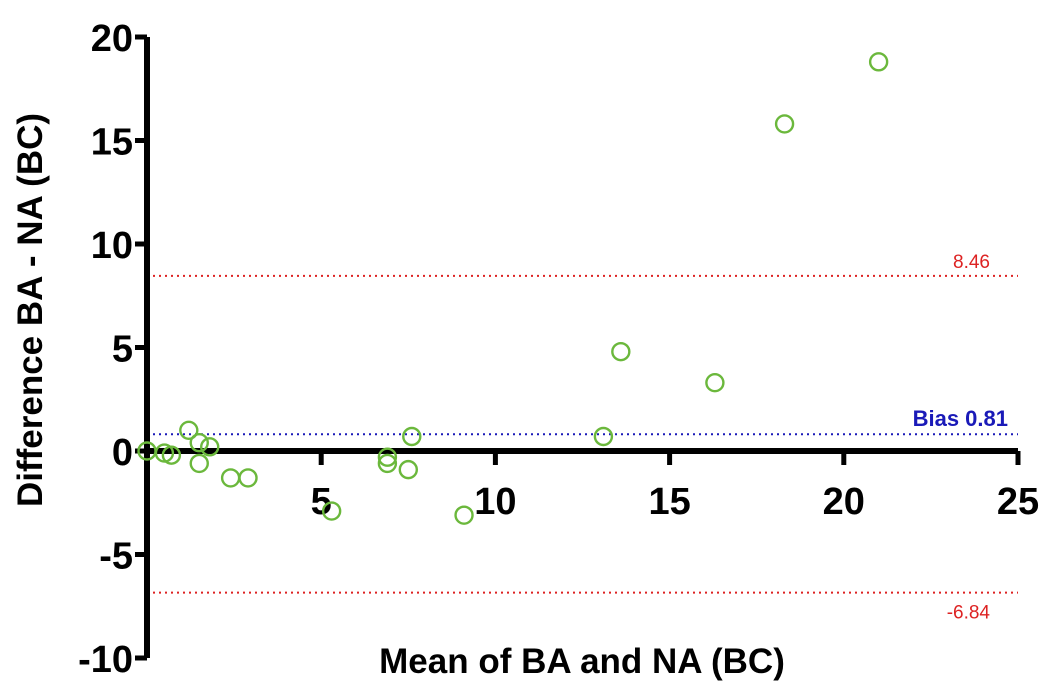  Describe the element at coordinates (112, 246) in the screenshot. I see `y-tick-label: 10` at that location.